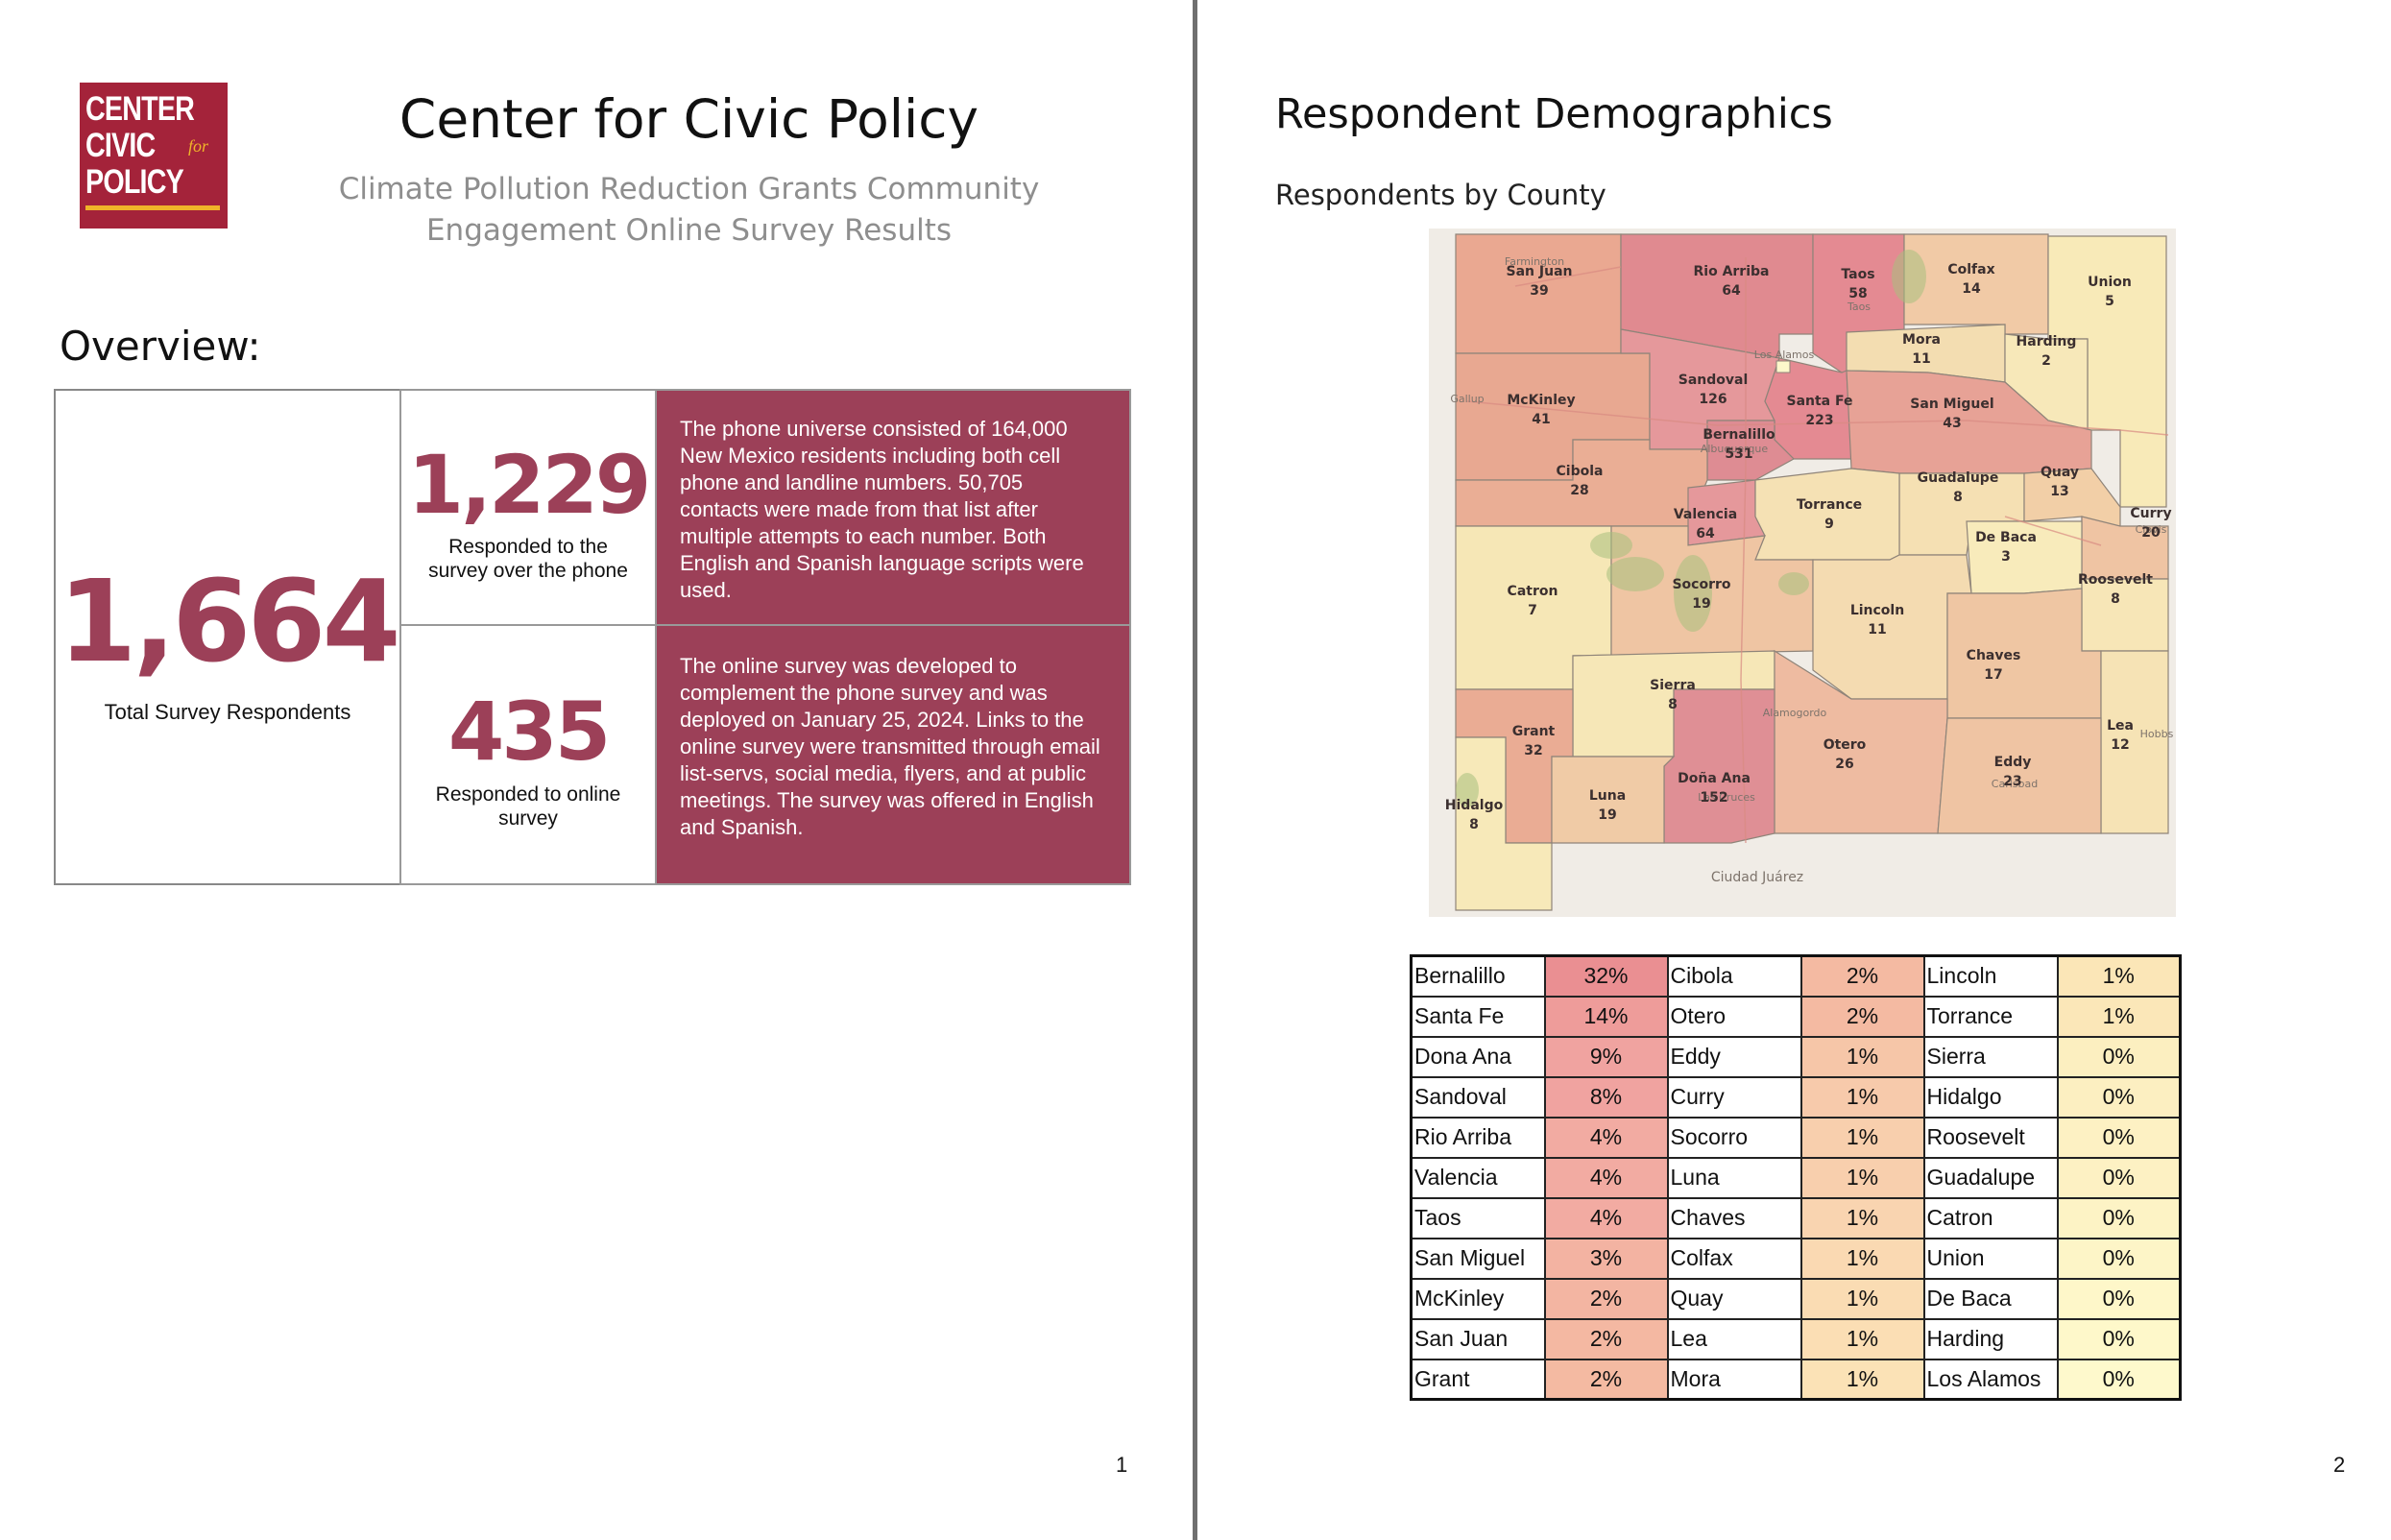 The height and width of the screenshot is (1540, 2391). Describe the element at coordinates (1478, 1177) in the screenshot. I see `county-name-cell: Valencia` at that location.